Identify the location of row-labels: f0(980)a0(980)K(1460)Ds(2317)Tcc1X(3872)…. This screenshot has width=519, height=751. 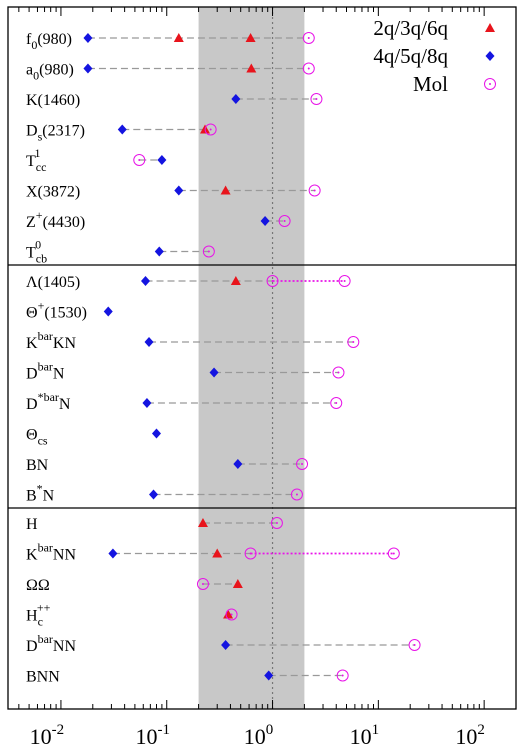
(56, 358).